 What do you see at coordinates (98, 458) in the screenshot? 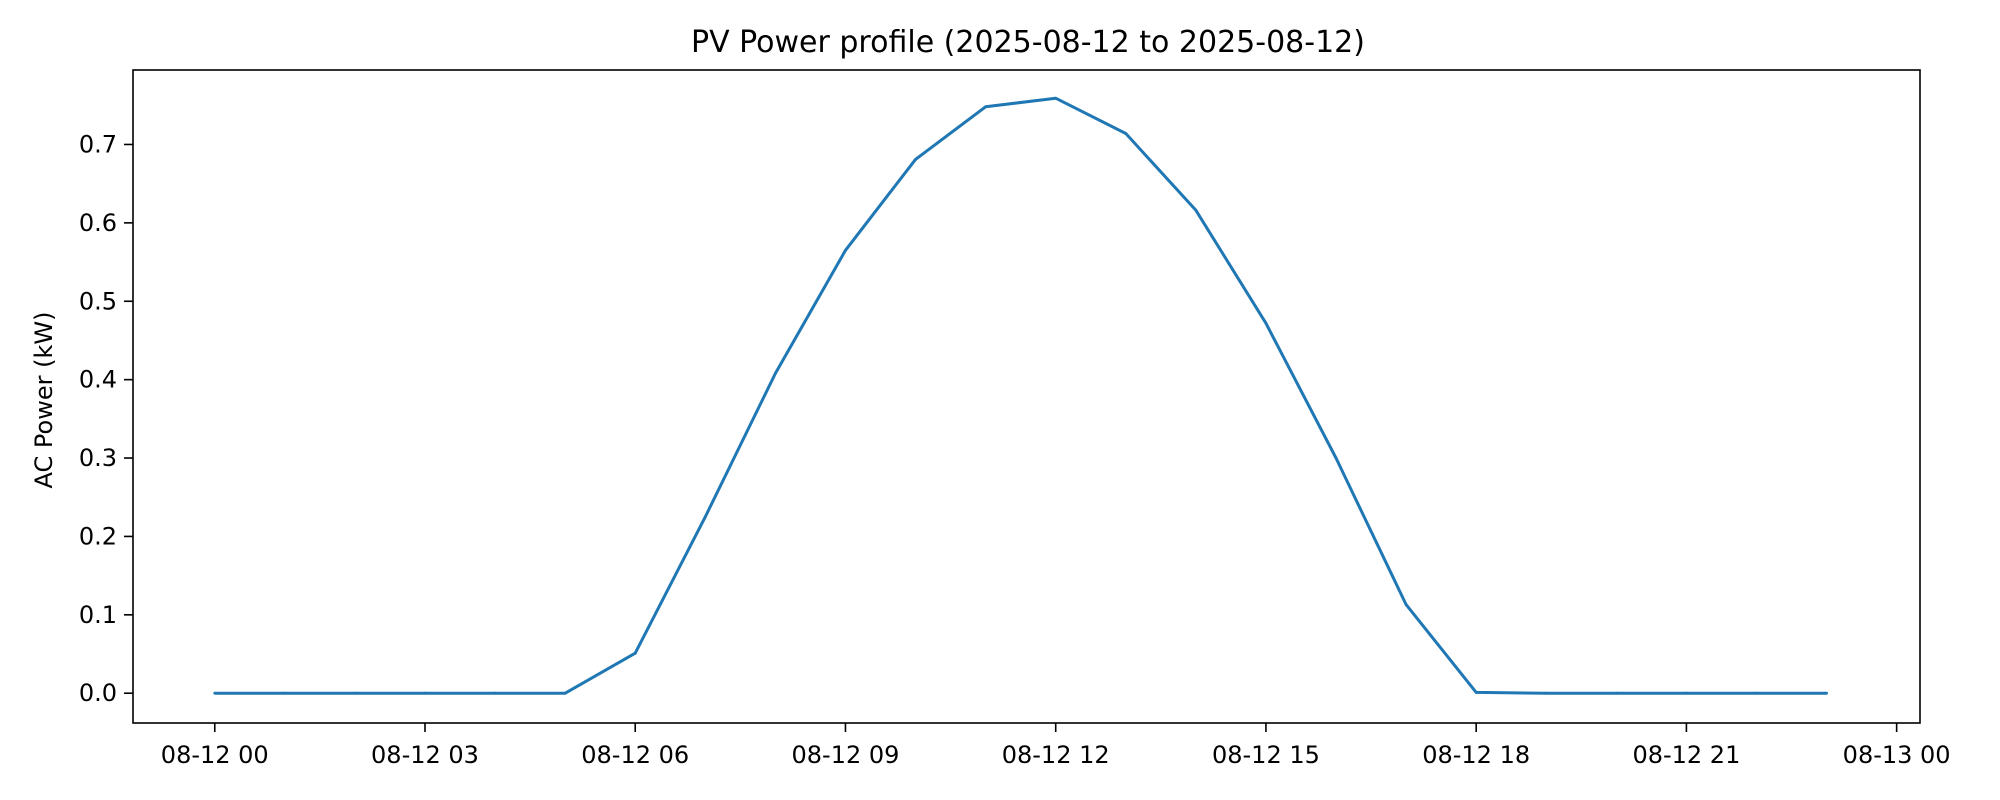
I see `y-tick-label: 0.3` at bounding box center [98, 458].